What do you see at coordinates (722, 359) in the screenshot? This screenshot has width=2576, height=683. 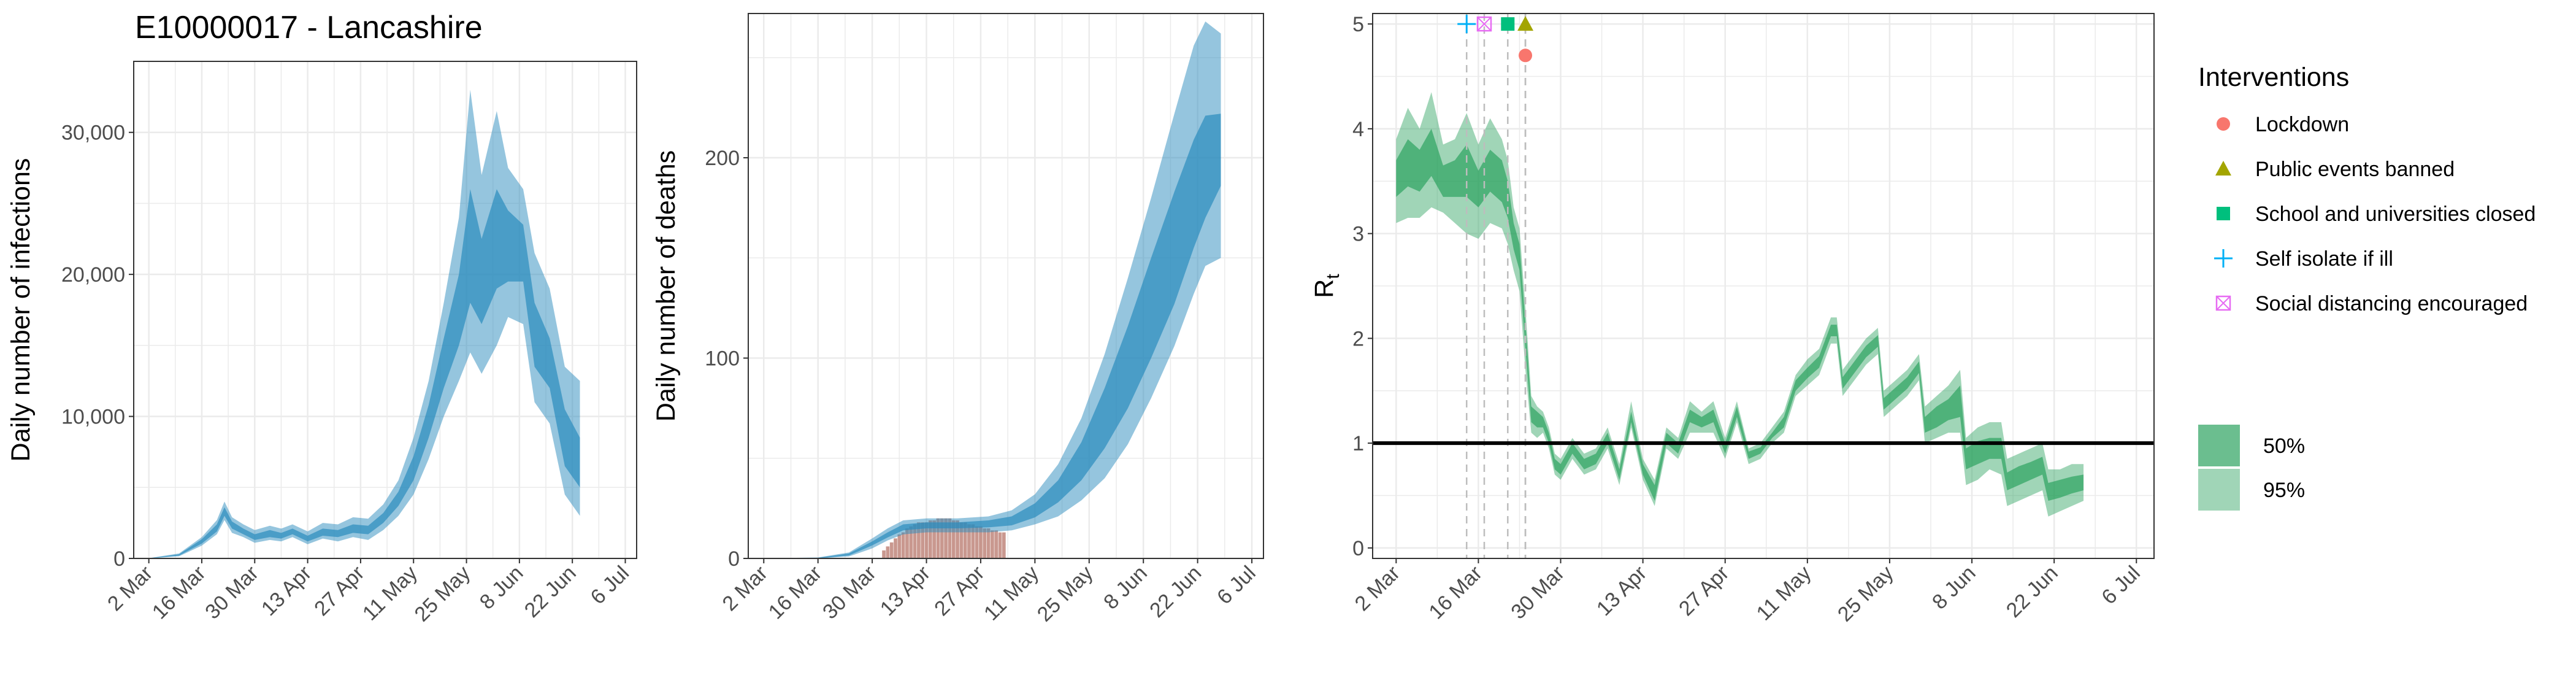 I see `y-tick-label: 100` at bounding box center [722, 359].